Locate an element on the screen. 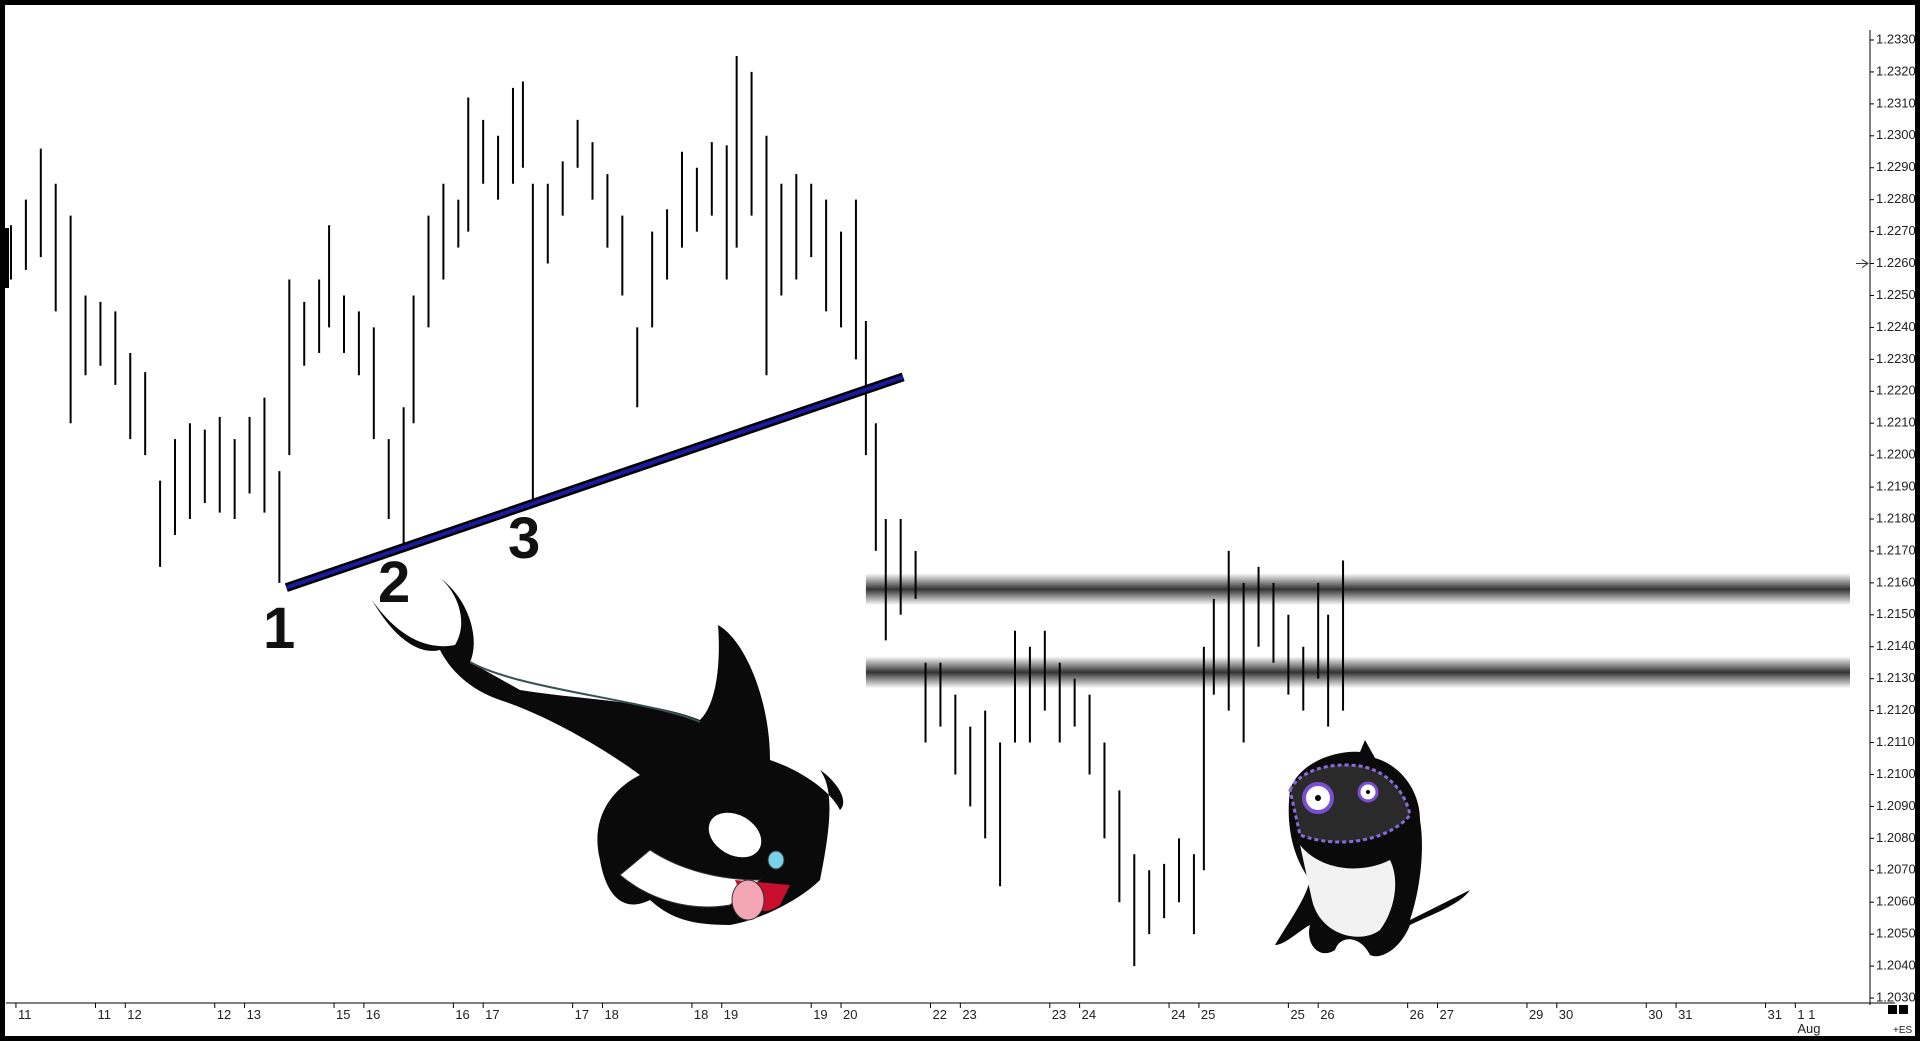 The image size is (1920, 1041). y-tick-label: 1.2030 is located at coordinates (1895, 996).